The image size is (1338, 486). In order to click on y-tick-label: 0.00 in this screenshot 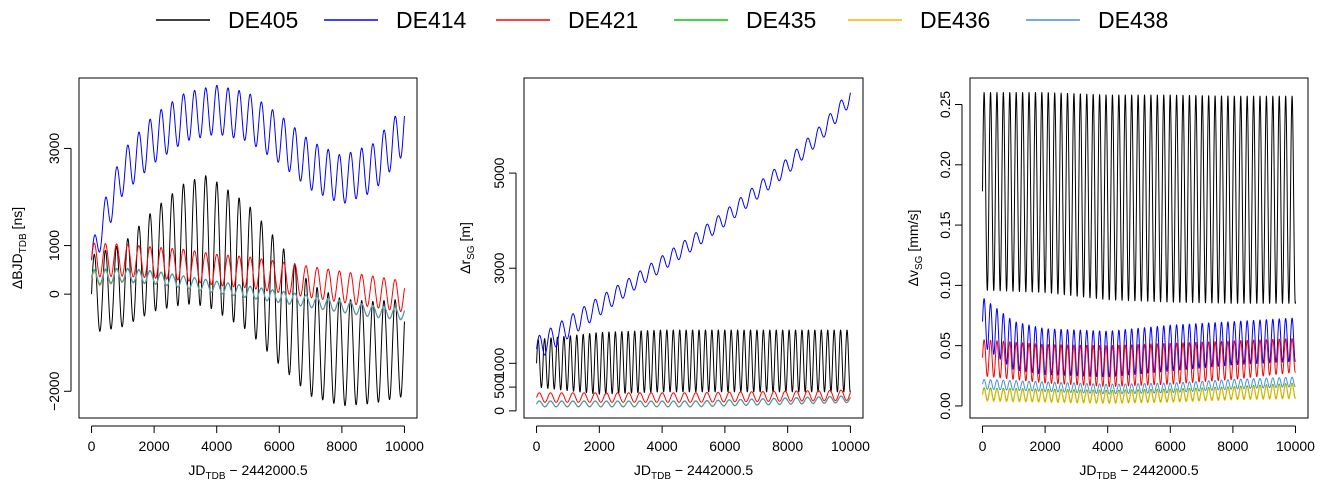, I will do `click(945, 405)`.